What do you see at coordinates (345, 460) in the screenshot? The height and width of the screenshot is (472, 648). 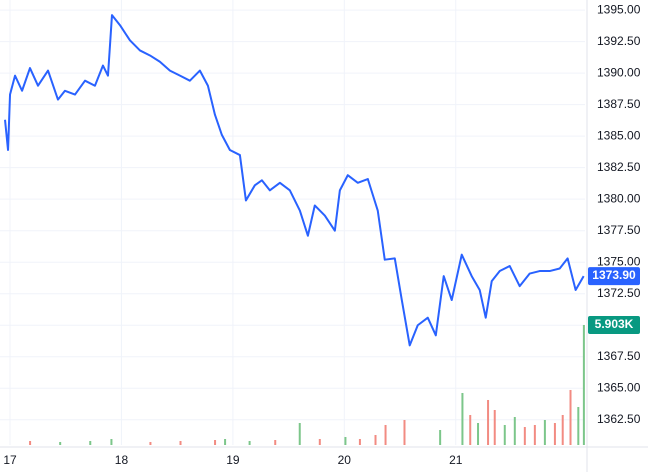 I see `x-tick-label: 20` at bounding box center [345, 460].